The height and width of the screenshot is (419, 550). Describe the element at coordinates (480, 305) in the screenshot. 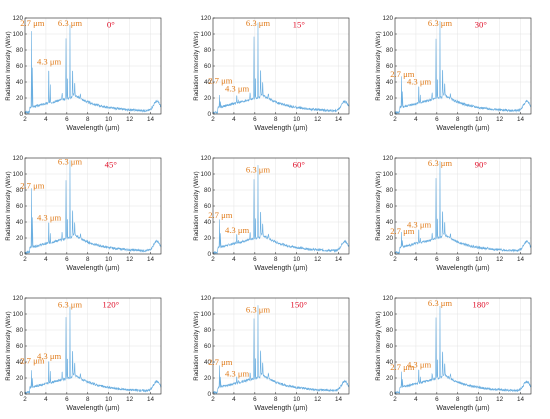

I see `angle-label: 180°` at that location.